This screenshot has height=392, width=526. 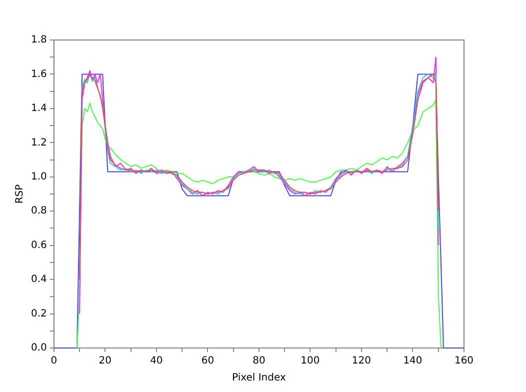 I want to click on y-tick-label: 0.8, so click(x=38, y=211).